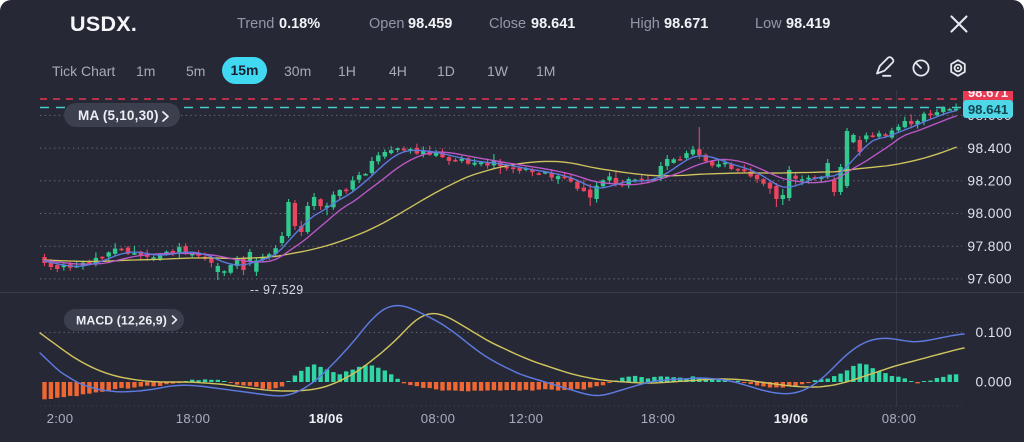 This screenshot has width=1024, height=442. Describe the element at coordinates (989, 213) in the screenshot. I see `svg-text: 98.000` at that location.